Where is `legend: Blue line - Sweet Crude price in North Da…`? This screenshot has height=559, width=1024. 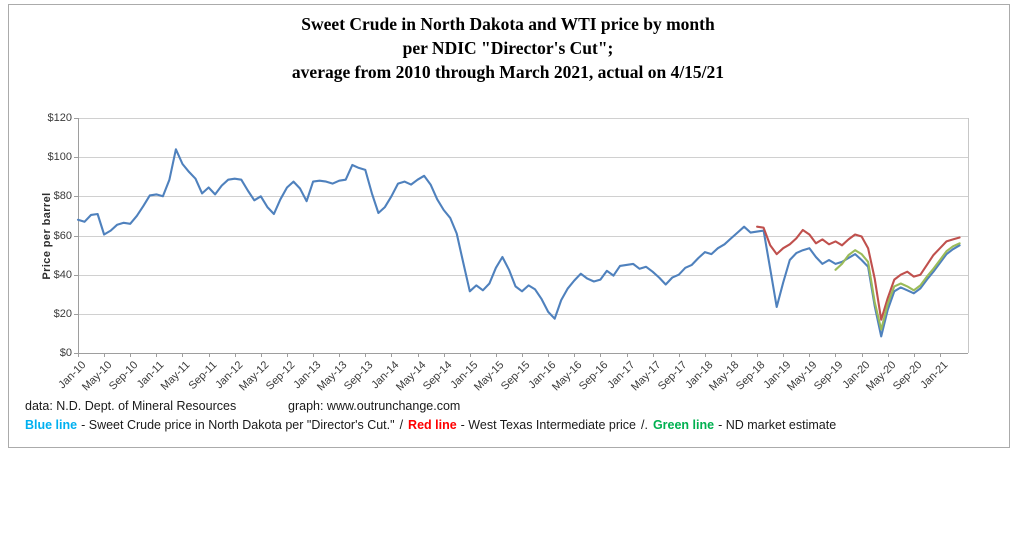 legend: Blue line - Sweet Crude price in North Da… is located at coordinates (430, 425).